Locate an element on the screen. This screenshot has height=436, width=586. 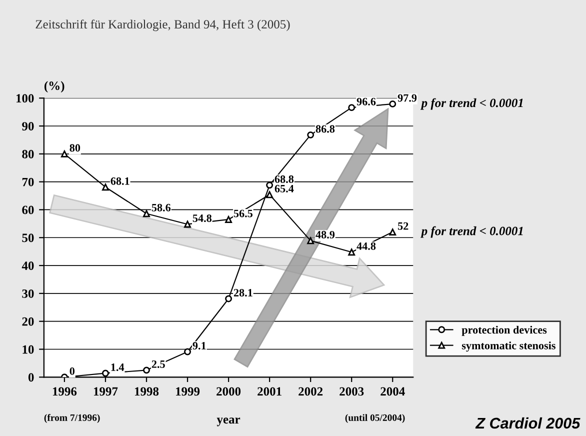
legend-label: protection devices is located at coordinates (504, 331).